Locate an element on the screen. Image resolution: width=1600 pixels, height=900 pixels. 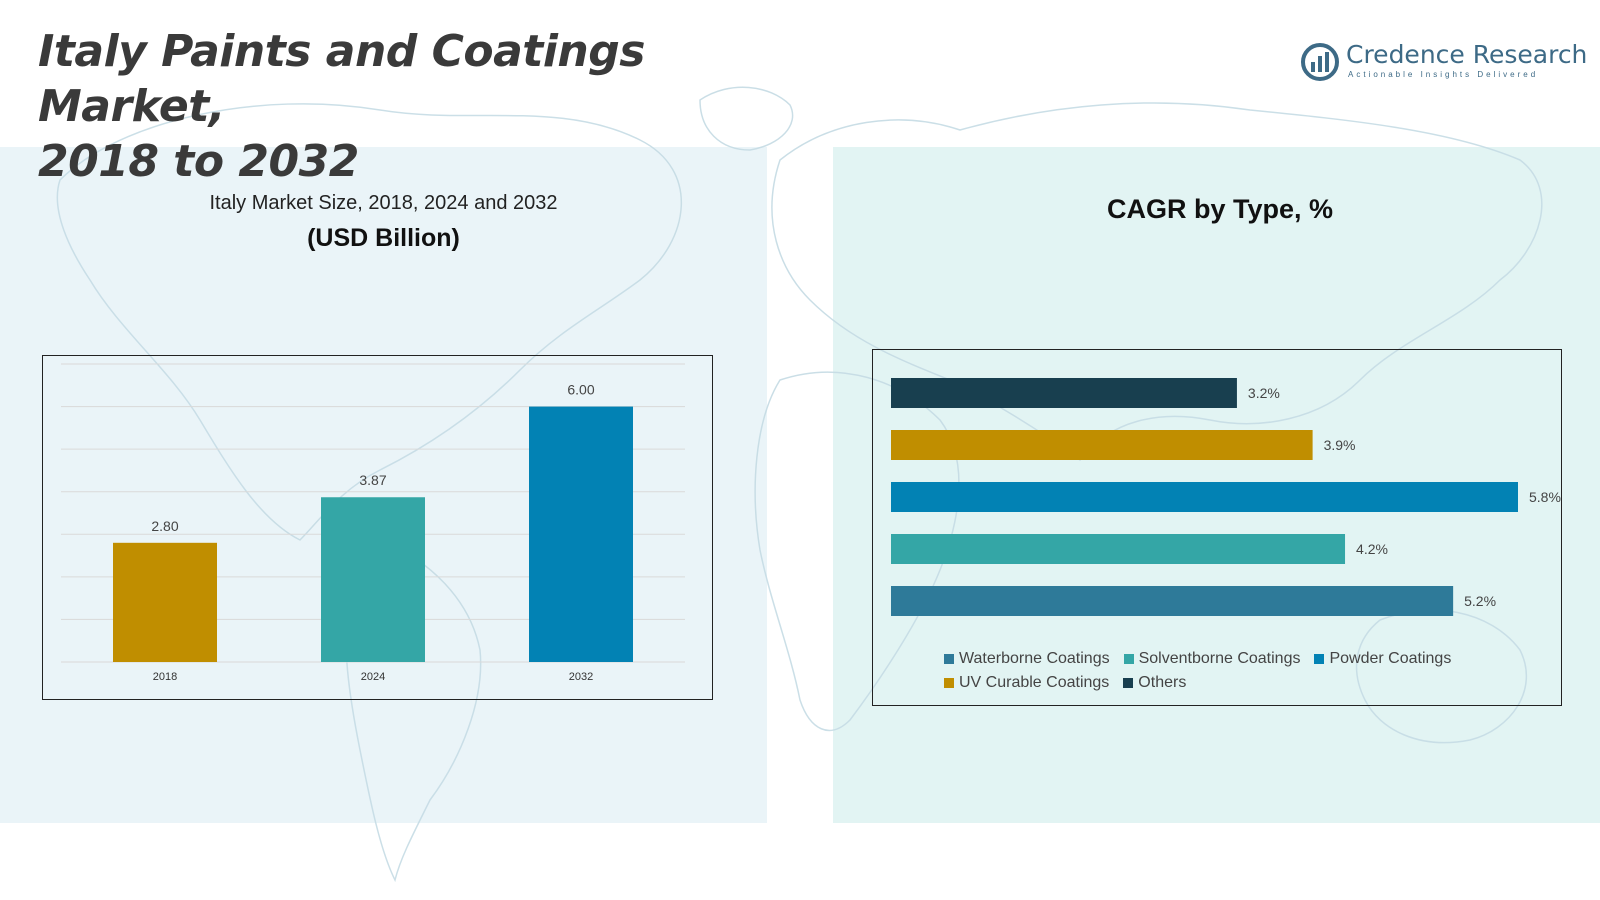
legend-item: Others is located at coordinates (1154, 683).